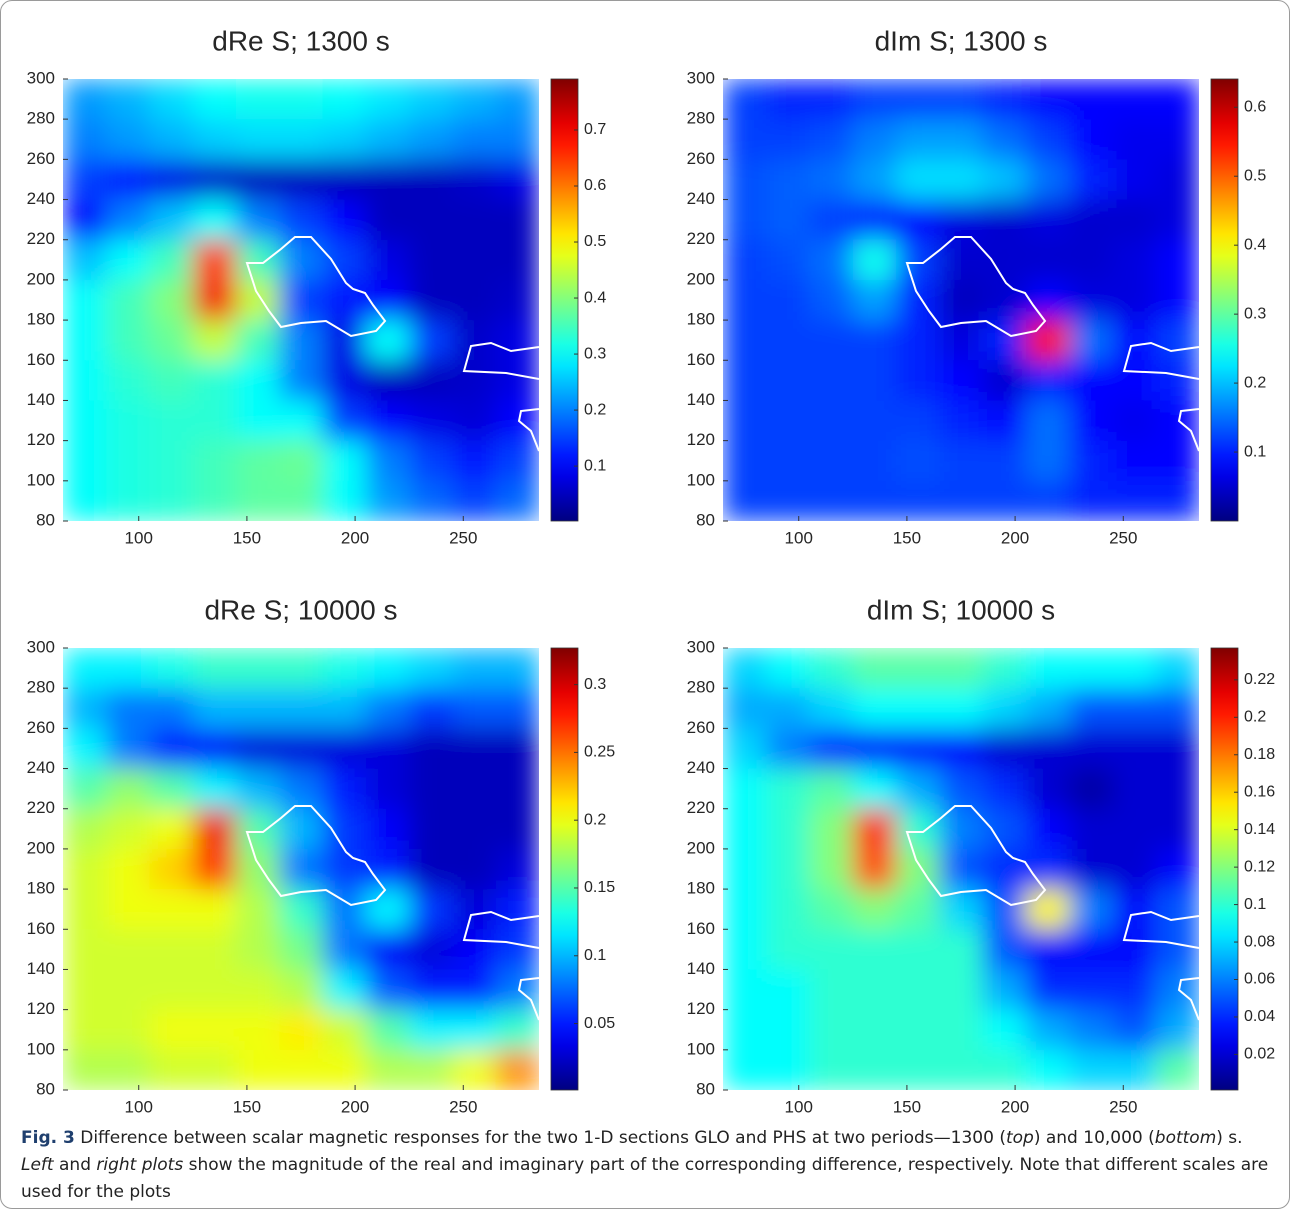  I want to click on colorbar-tick-label: 0.7, so click(595, 129).